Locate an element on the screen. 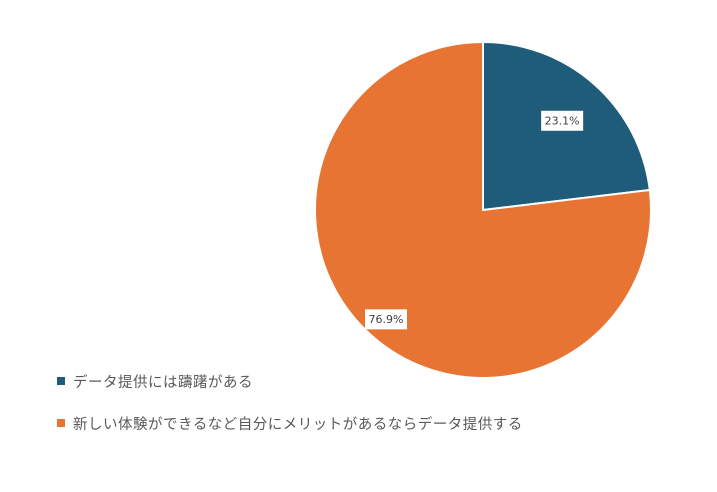 This screenshot has width=717, height=492. legend-swatch-data-hesitant is located at coordinates (61, 381).